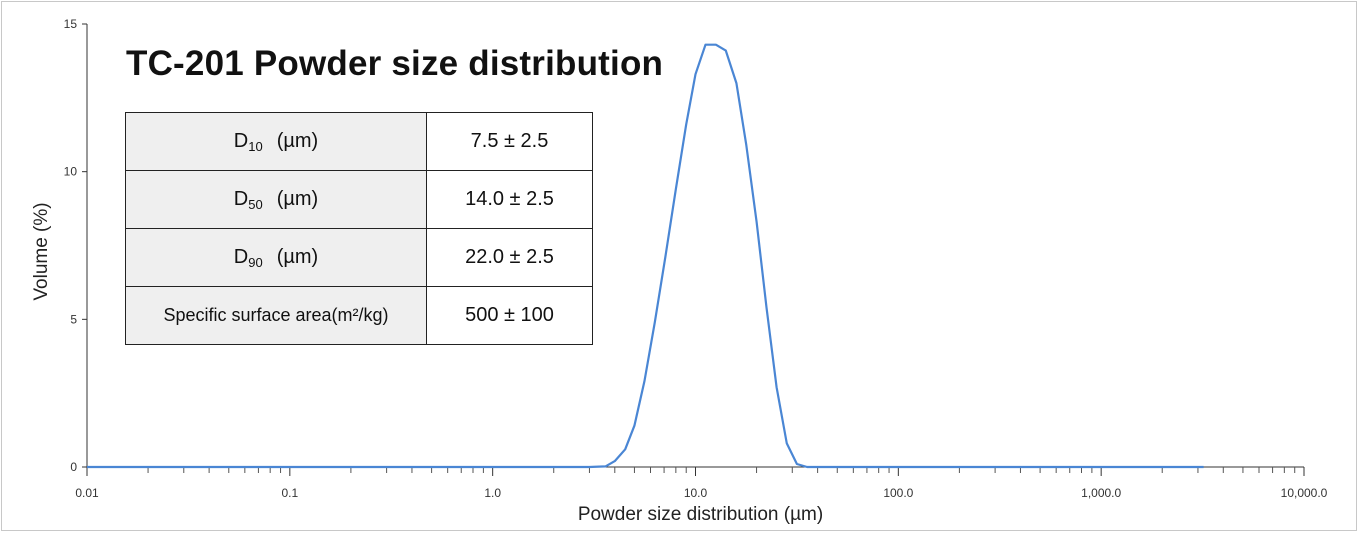 The height and width of the screenshot is (534, 1360). I want to click on table-row: D90 (µm) 22.0 ± 2.5, so click(359, 257).